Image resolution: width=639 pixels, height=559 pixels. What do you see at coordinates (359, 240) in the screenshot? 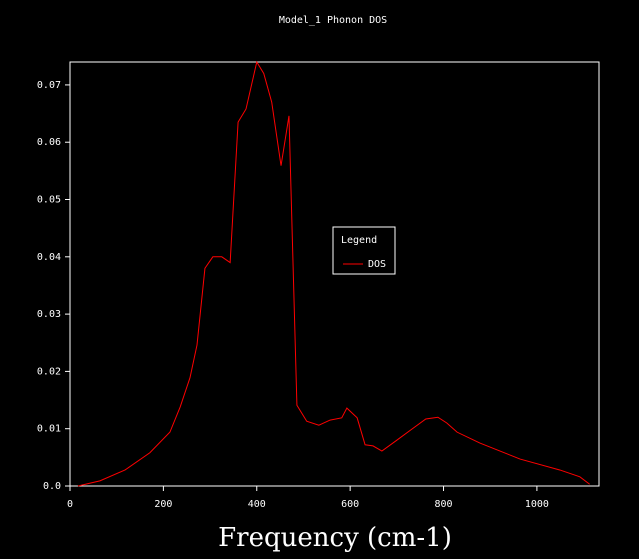
I see `legend-title: Legend` at bounding box center [359, 240].